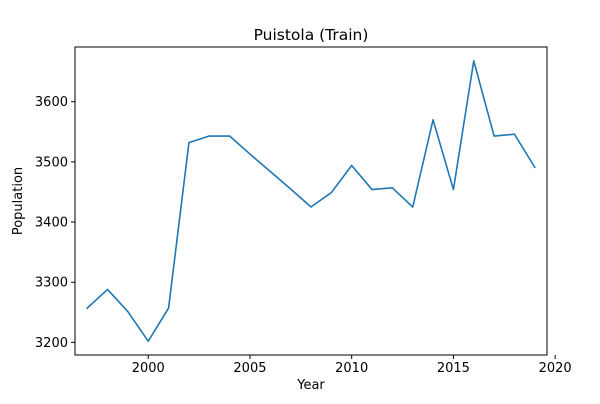 The image size is (600, 404). What do you see at coordinates (51, 102) in the screenshot?
I see `y-tick-label: 3600` at bounding box center [51, 102].